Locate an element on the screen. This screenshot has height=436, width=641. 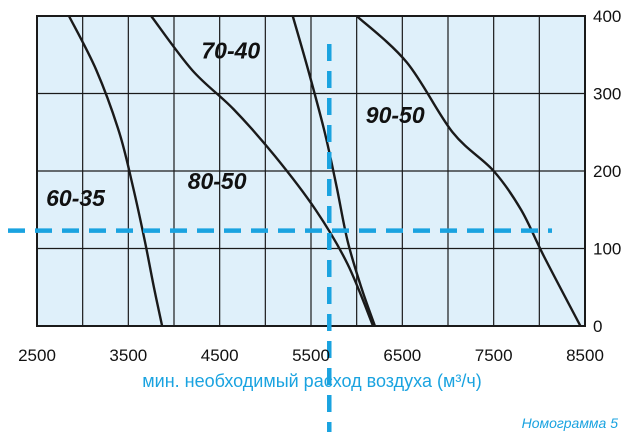
y-tick-labels: 0 100 200 300 400 is located at coordinates (607, 171).